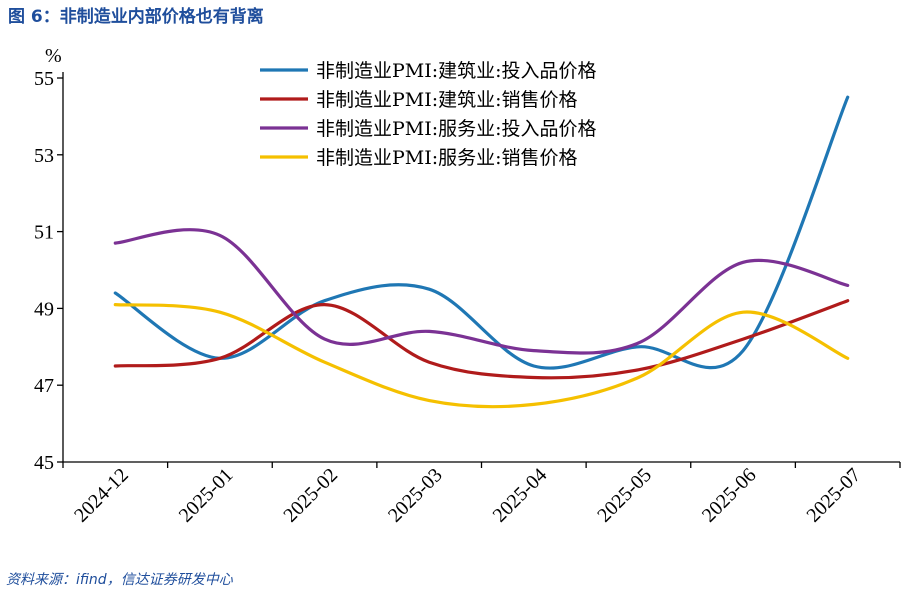  What do you see at coordinates (310, 495) in the screenshot?
I see `x-tick-label: 2025-02` at bounding box center [310, 495].